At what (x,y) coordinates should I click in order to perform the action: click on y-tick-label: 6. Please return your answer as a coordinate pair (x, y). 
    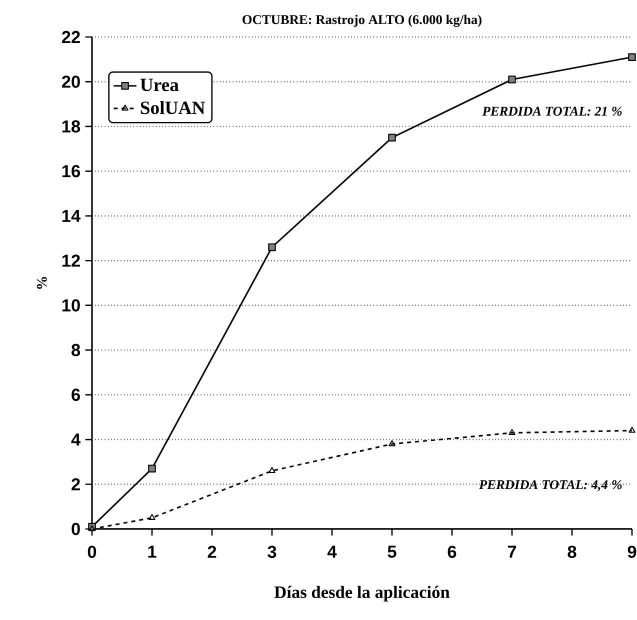
    Looking at the image, I should click on (76, 394).